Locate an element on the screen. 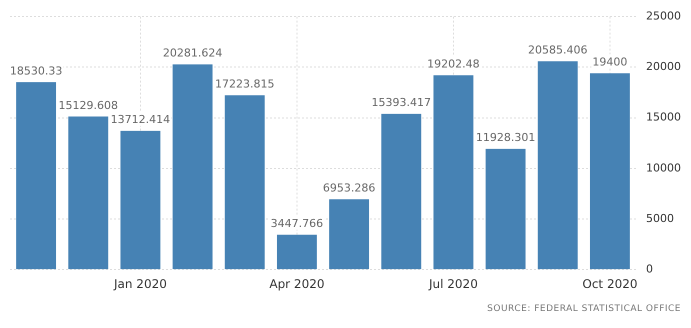 This screenshot has height=328, width=691. data-label: 15393.417 is located at coordinates (402, 103).